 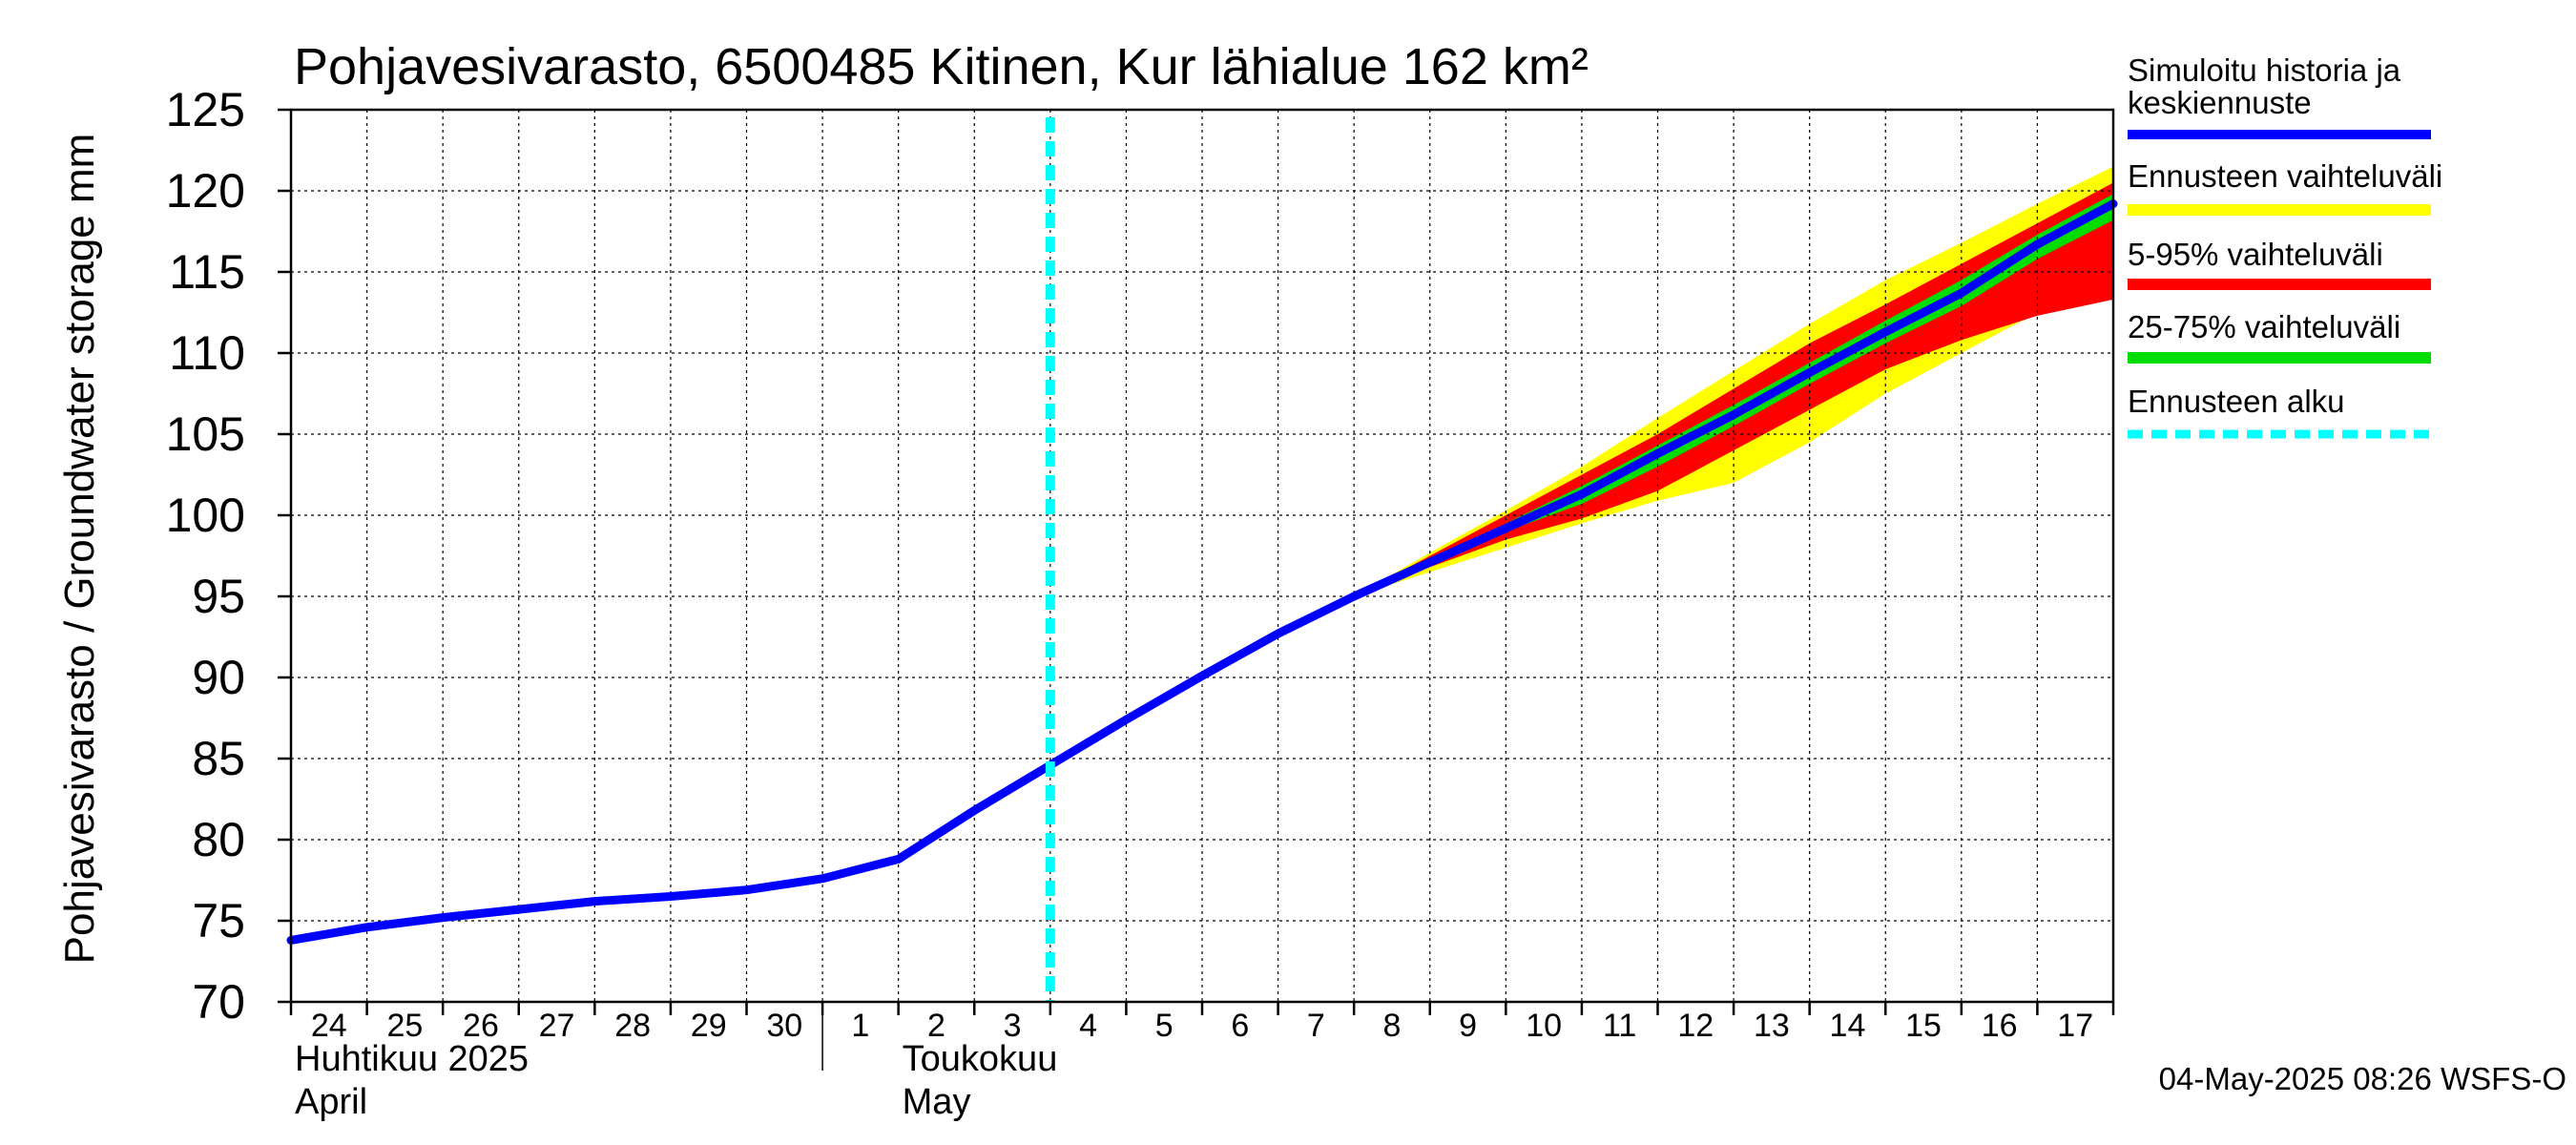 I want to click on x-tick-label-17: 11, so click(x=1619, y=1026).